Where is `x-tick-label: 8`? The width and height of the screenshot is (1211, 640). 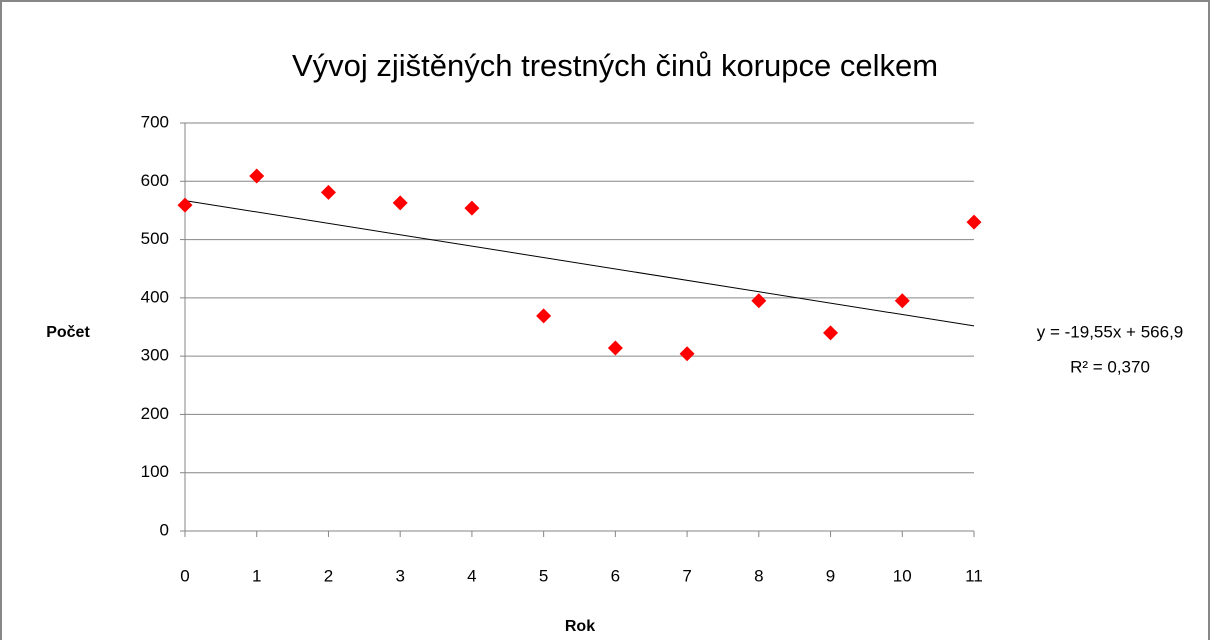 x-tick-label: 8 is located at coordinates (758, 575).